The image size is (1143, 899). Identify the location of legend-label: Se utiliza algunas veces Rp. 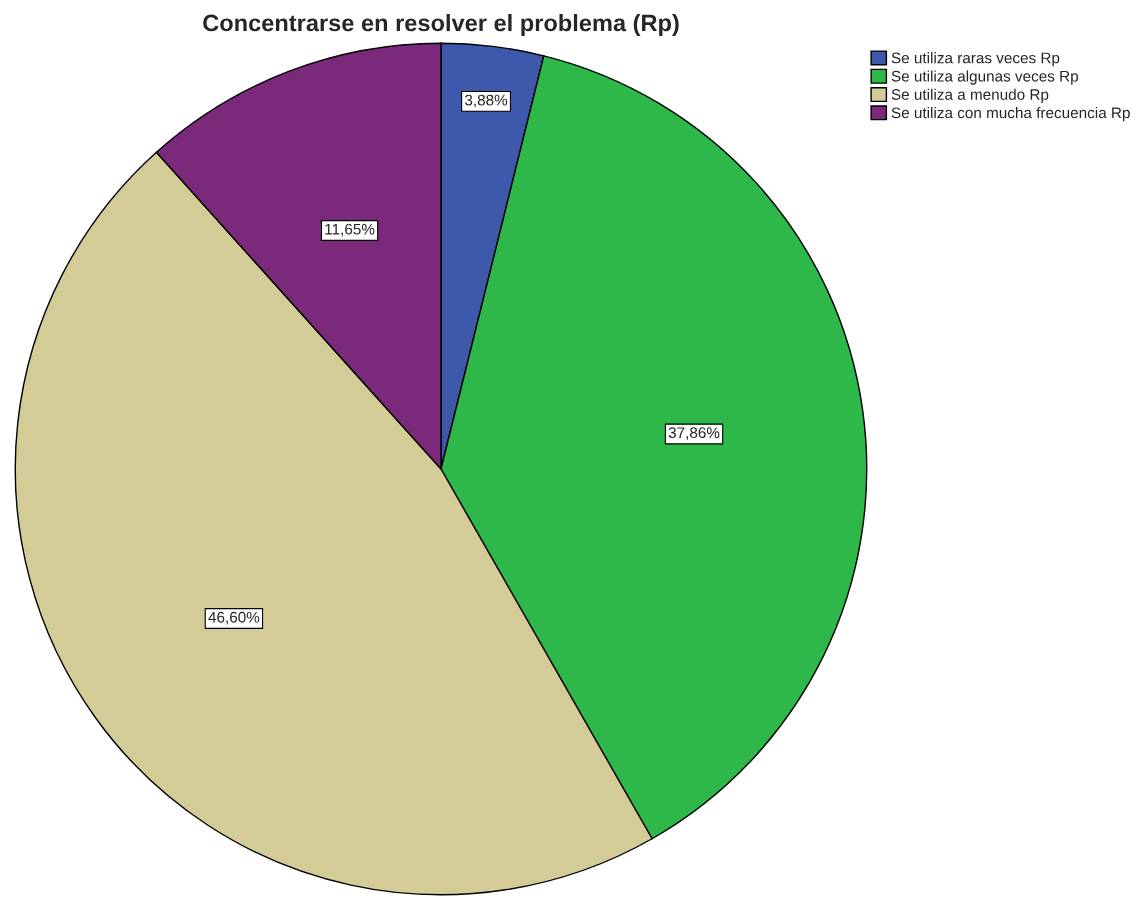
(985, 77).